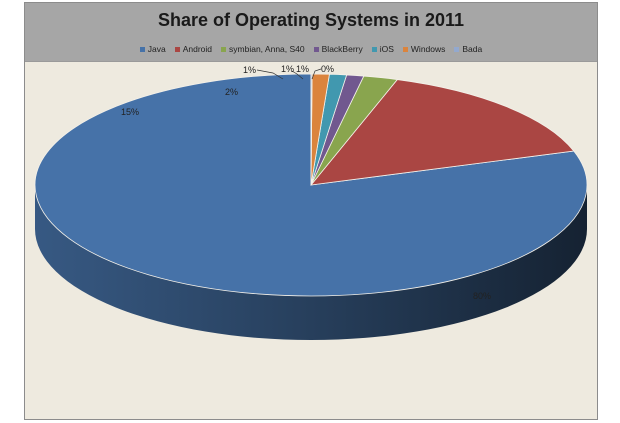 The height and width of the screenshot is (423, 620). What do you see at coordinates (342, 49) in the screenshot?
I see `legend-label-blackberry: BlackBerry` at bounding box center [342, 49].